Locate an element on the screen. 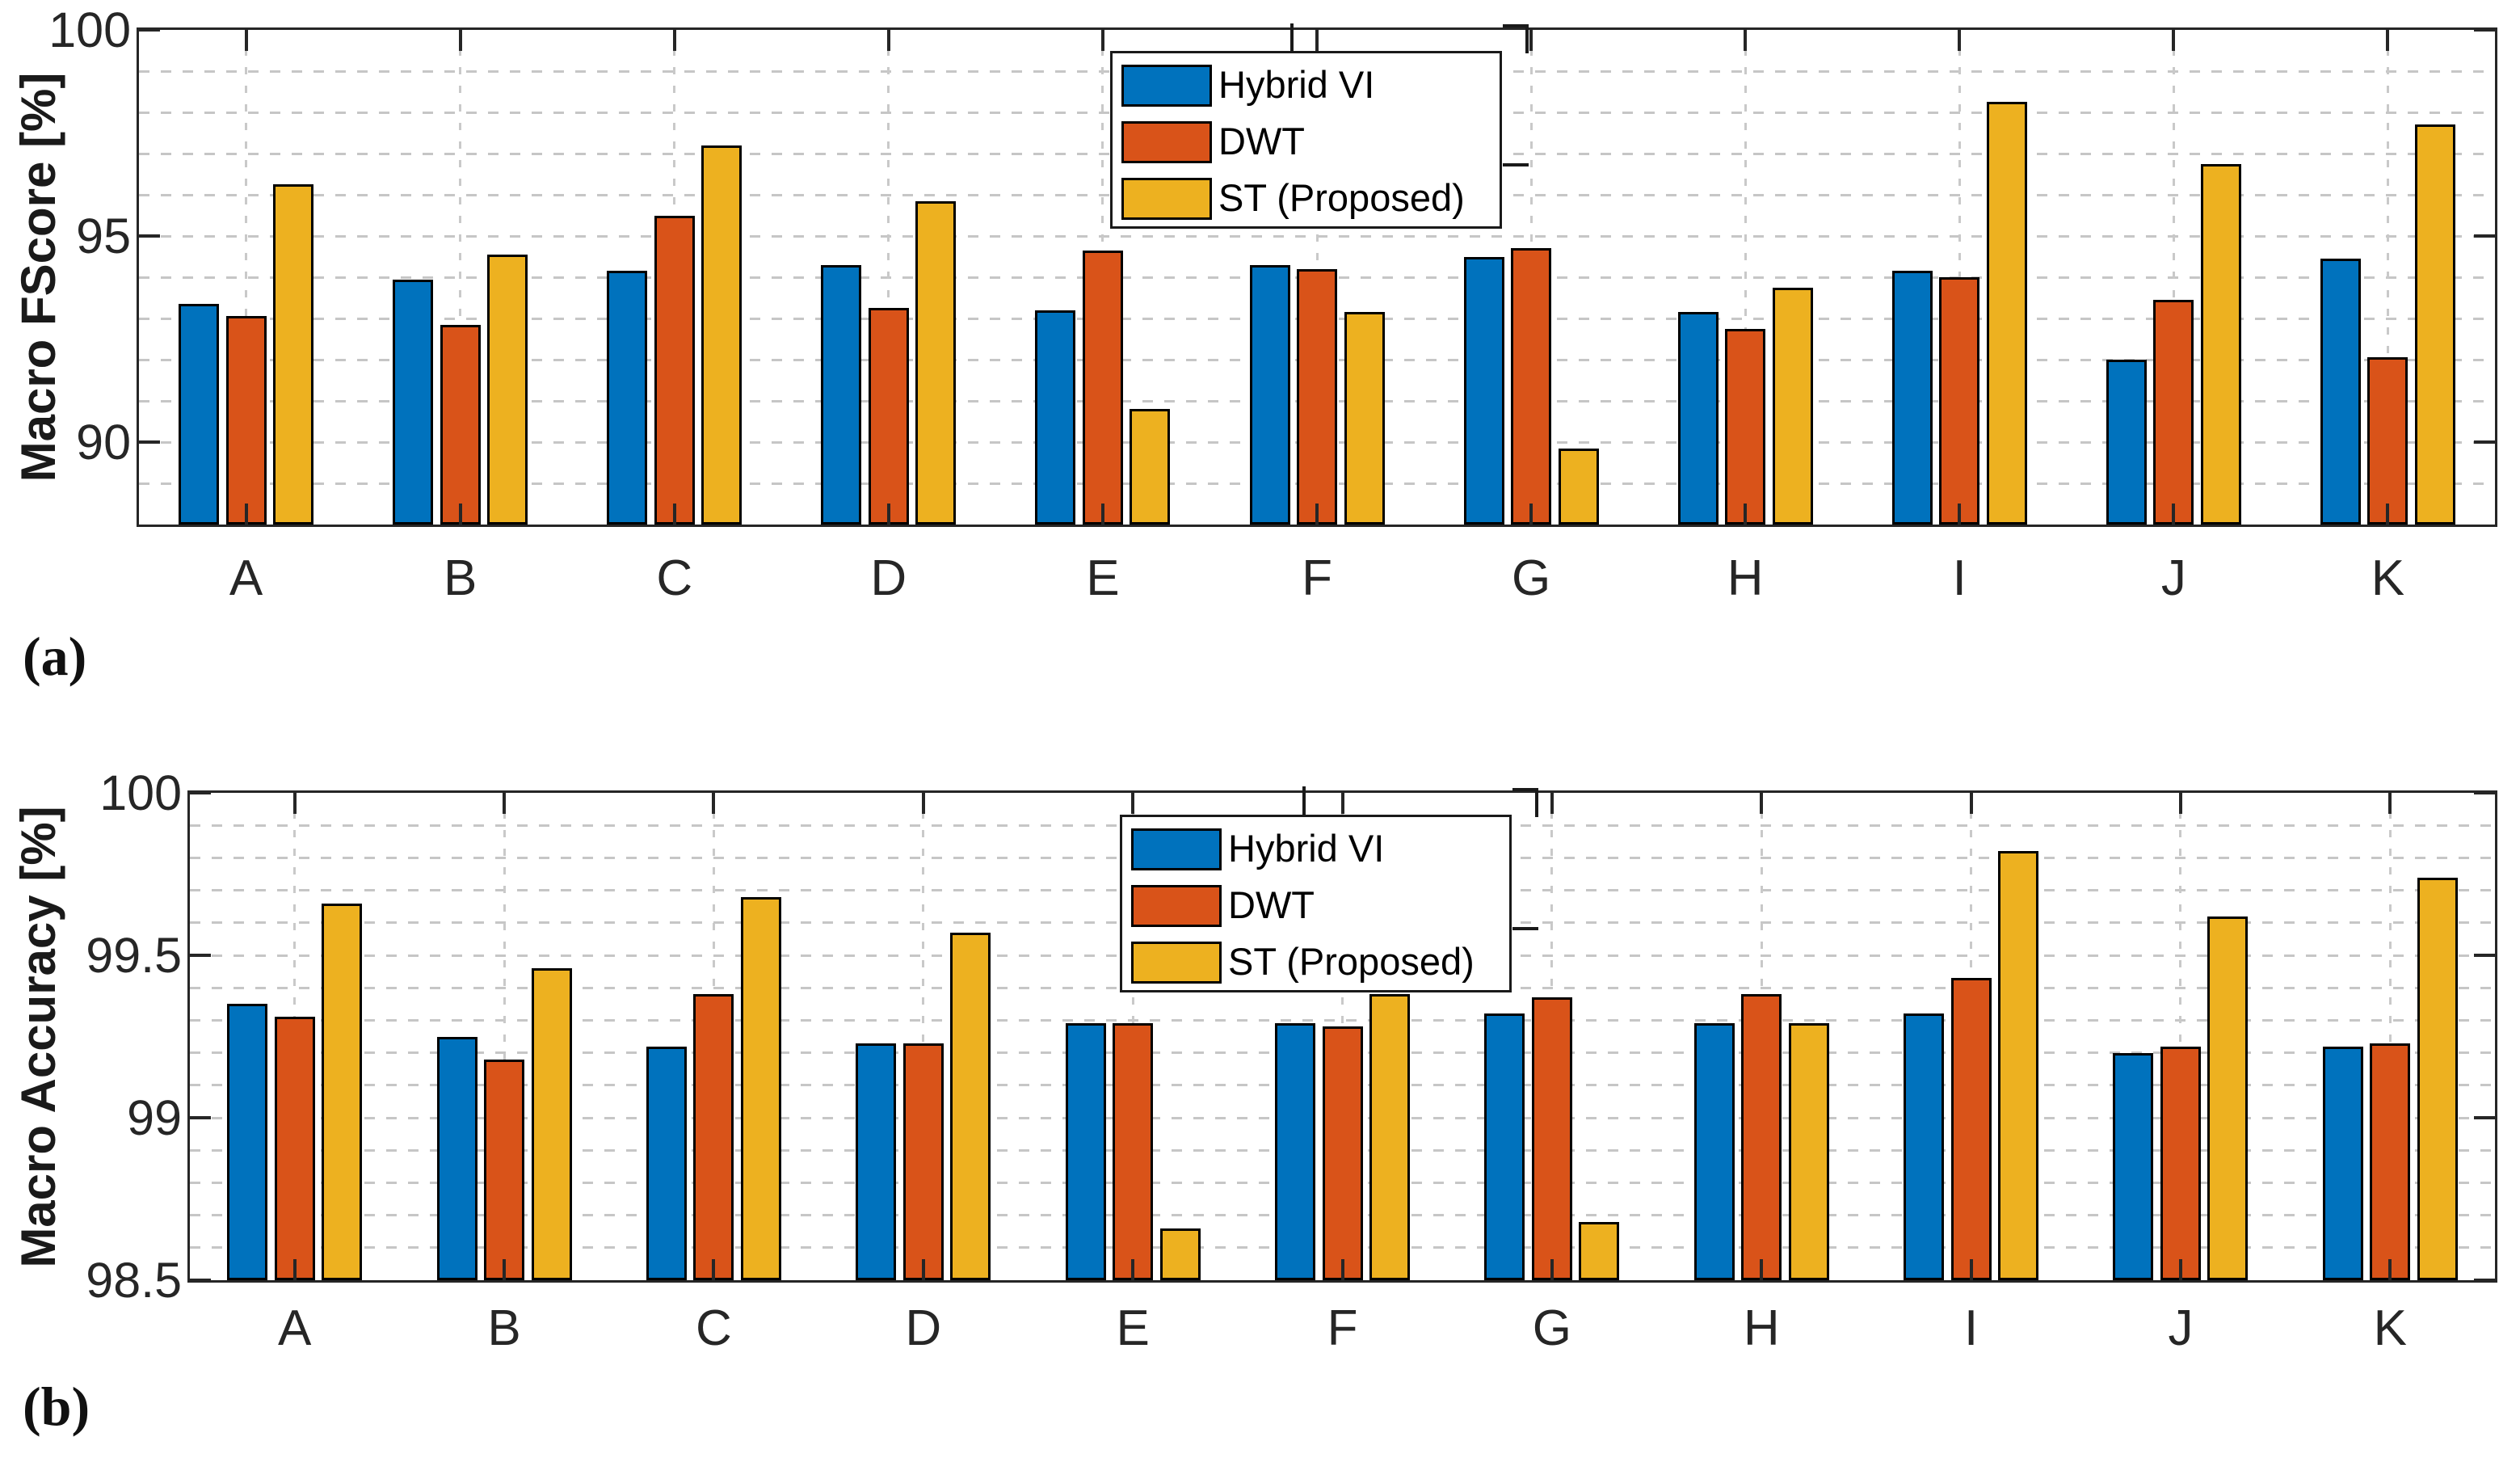 Image resolution: width=2520 pixels, height=1458 pixels. legend-label: DWT is located at coordinates (1271, 905).